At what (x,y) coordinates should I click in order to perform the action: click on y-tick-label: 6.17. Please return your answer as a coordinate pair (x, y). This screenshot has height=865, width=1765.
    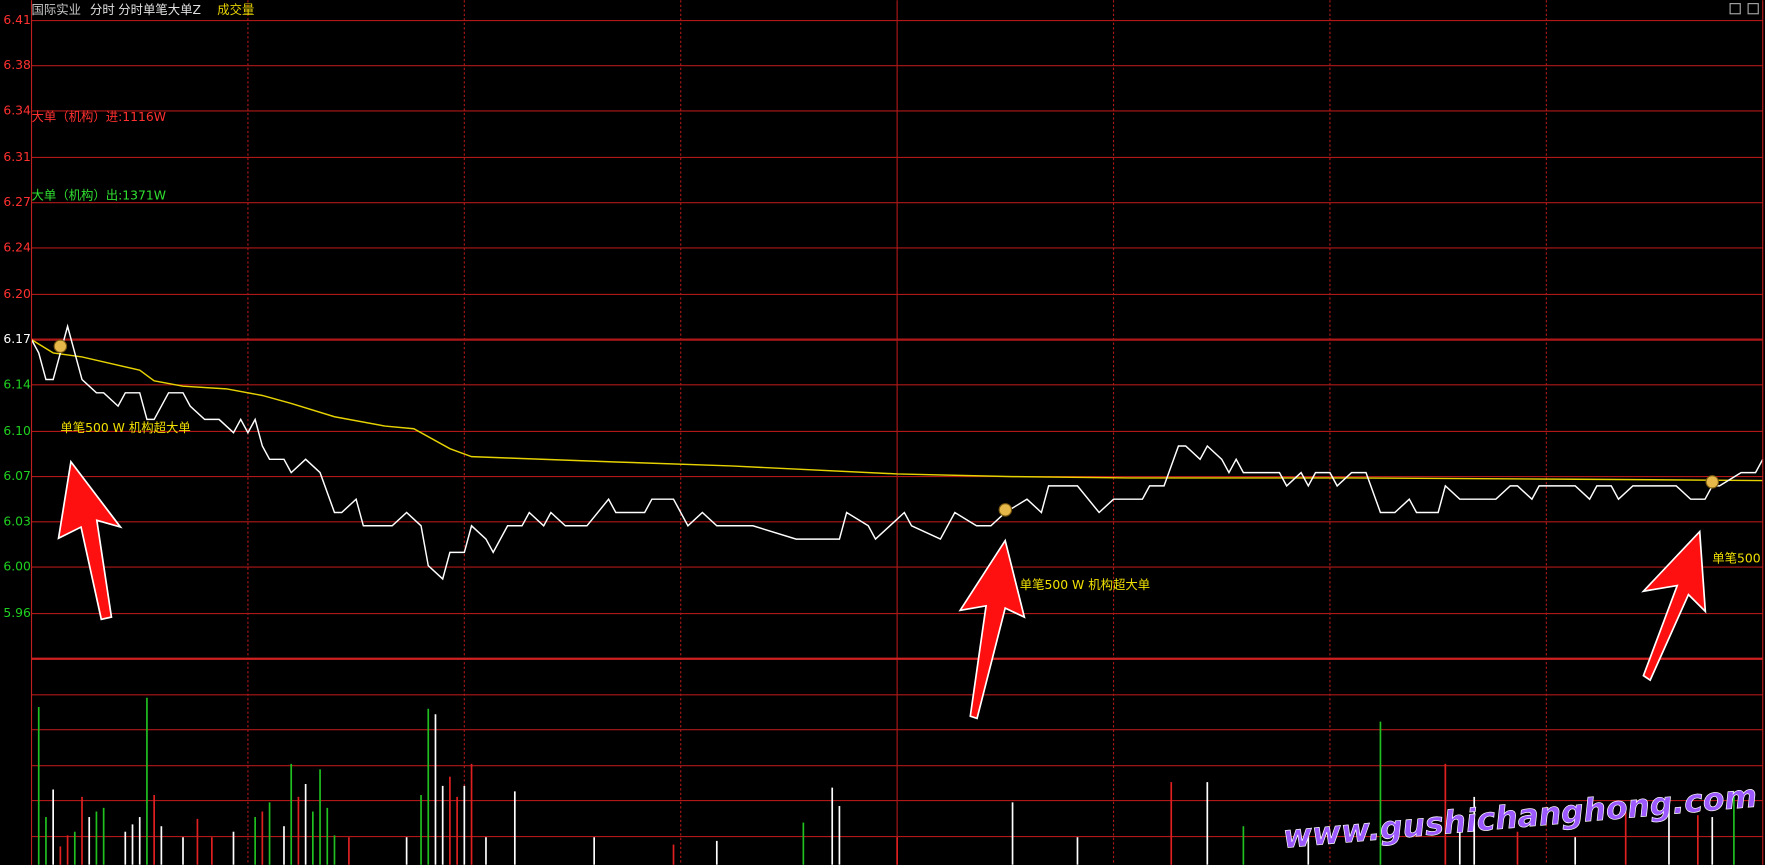
    Looking at the image, I should click on (17, 339).